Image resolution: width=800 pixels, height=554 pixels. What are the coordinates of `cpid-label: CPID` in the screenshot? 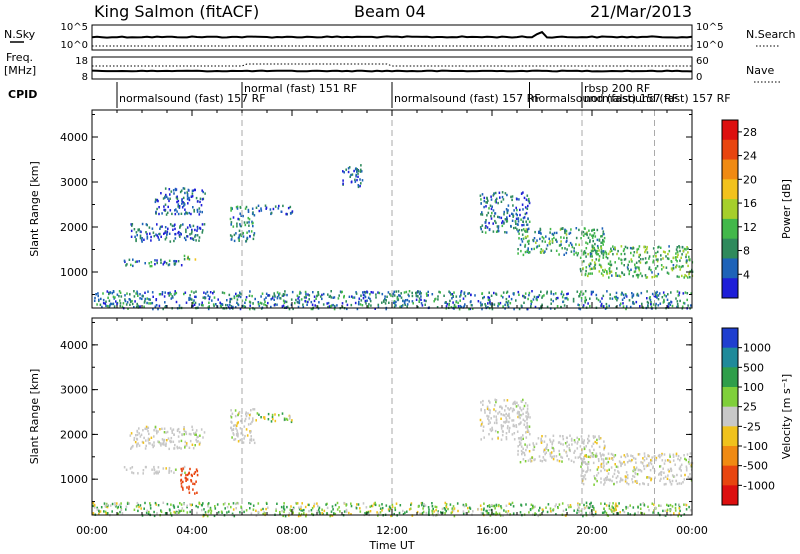 It's located at (22, 94).